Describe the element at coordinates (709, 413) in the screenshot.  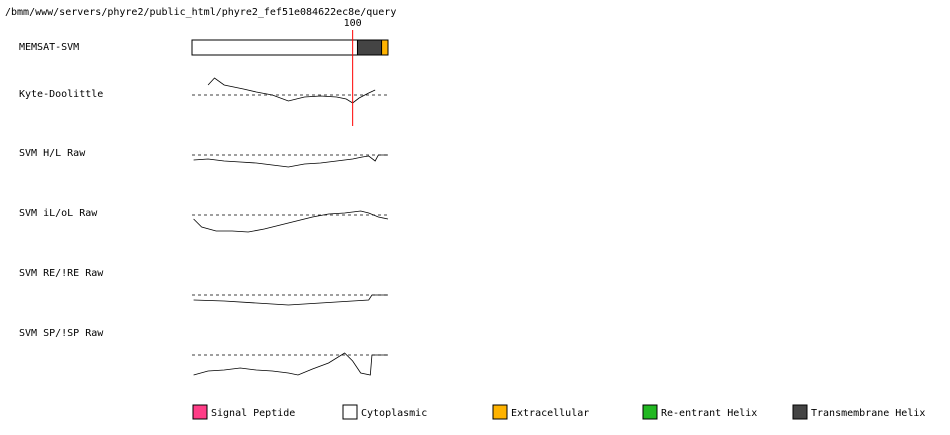
I see `legend-label: Re-entrant Helix` at that location.